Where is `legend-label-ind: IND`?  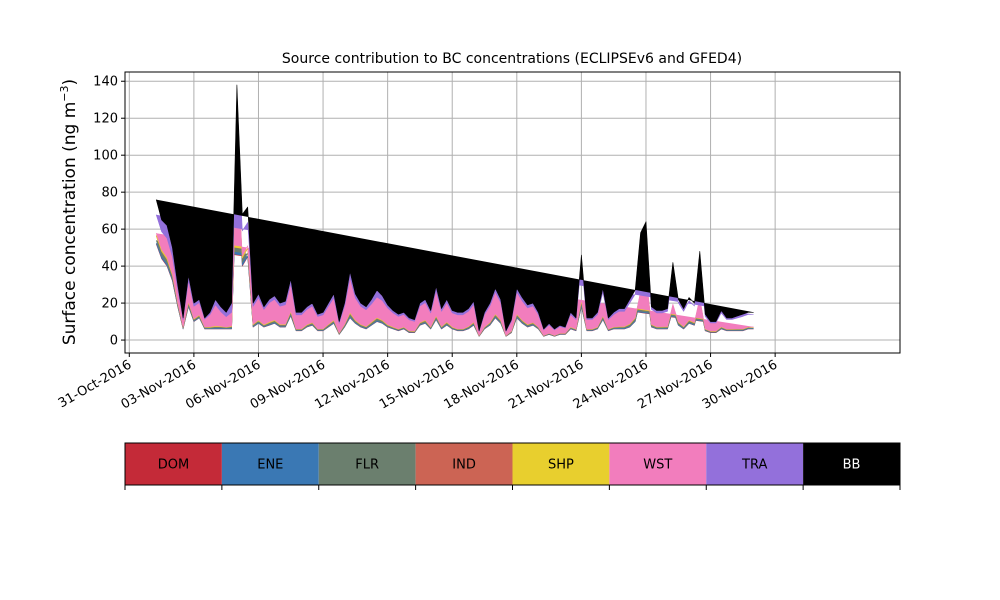 legend-label-ind: IND is located at coordinates (464, 465).